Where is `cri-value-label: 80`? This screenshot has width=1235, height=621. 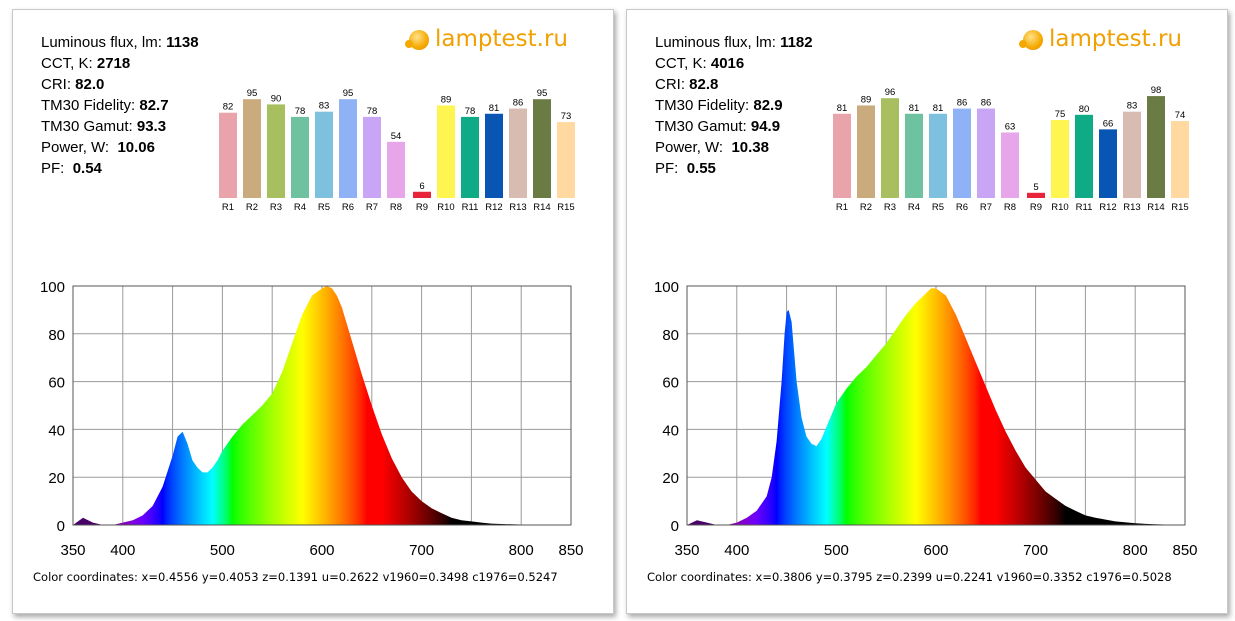 cri-value-label: 80 is located at coordinates (1084, 109).